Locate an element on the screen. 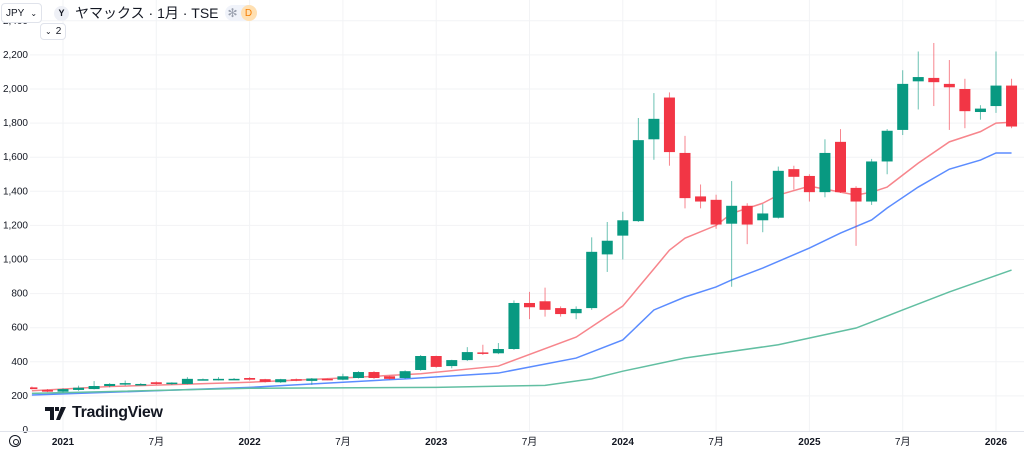 The width and height of the screenshot is (1024, 453). symbol-title: ヤマックス · 1月 · TSE is located at coordinates (147, 13).